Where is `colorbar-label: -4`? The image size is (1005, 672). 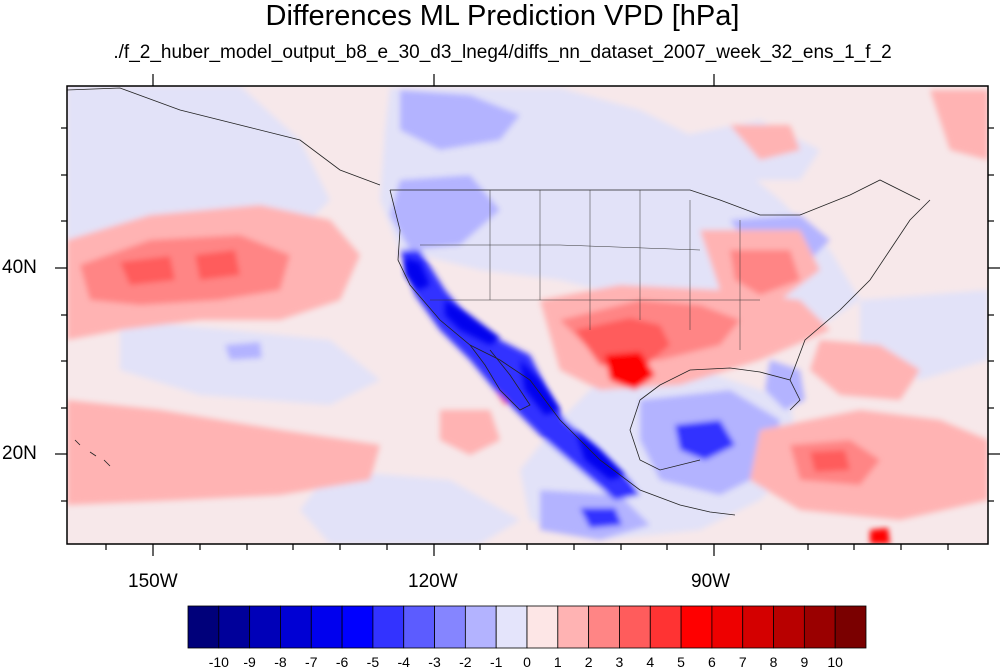 colorbar-label: -4 is located at coordinates (403, 662).